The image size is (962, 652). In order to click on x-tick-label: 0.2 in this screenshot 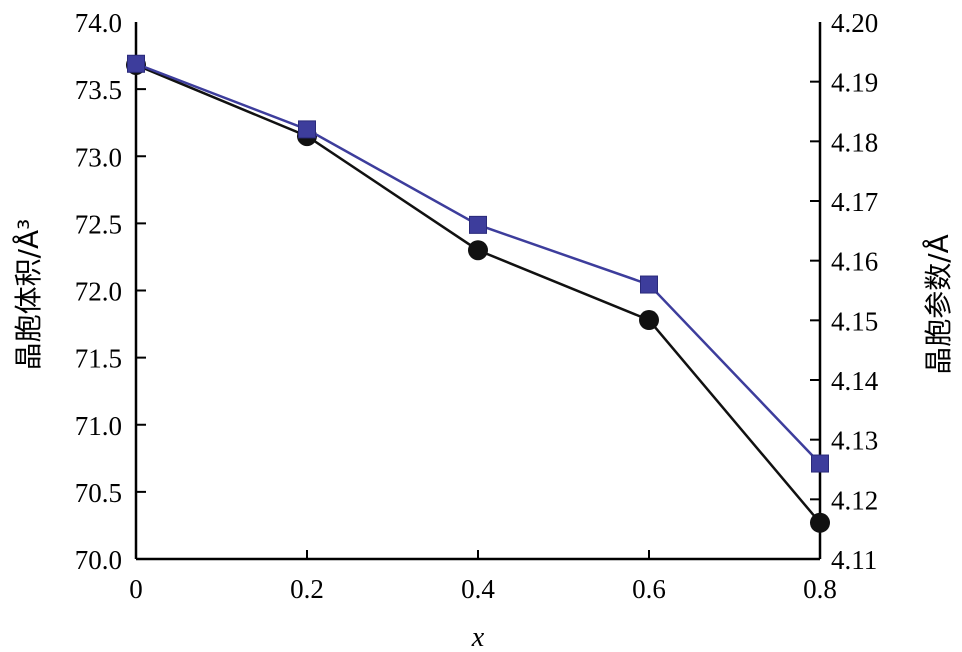, I will do `click(307, 589)`.